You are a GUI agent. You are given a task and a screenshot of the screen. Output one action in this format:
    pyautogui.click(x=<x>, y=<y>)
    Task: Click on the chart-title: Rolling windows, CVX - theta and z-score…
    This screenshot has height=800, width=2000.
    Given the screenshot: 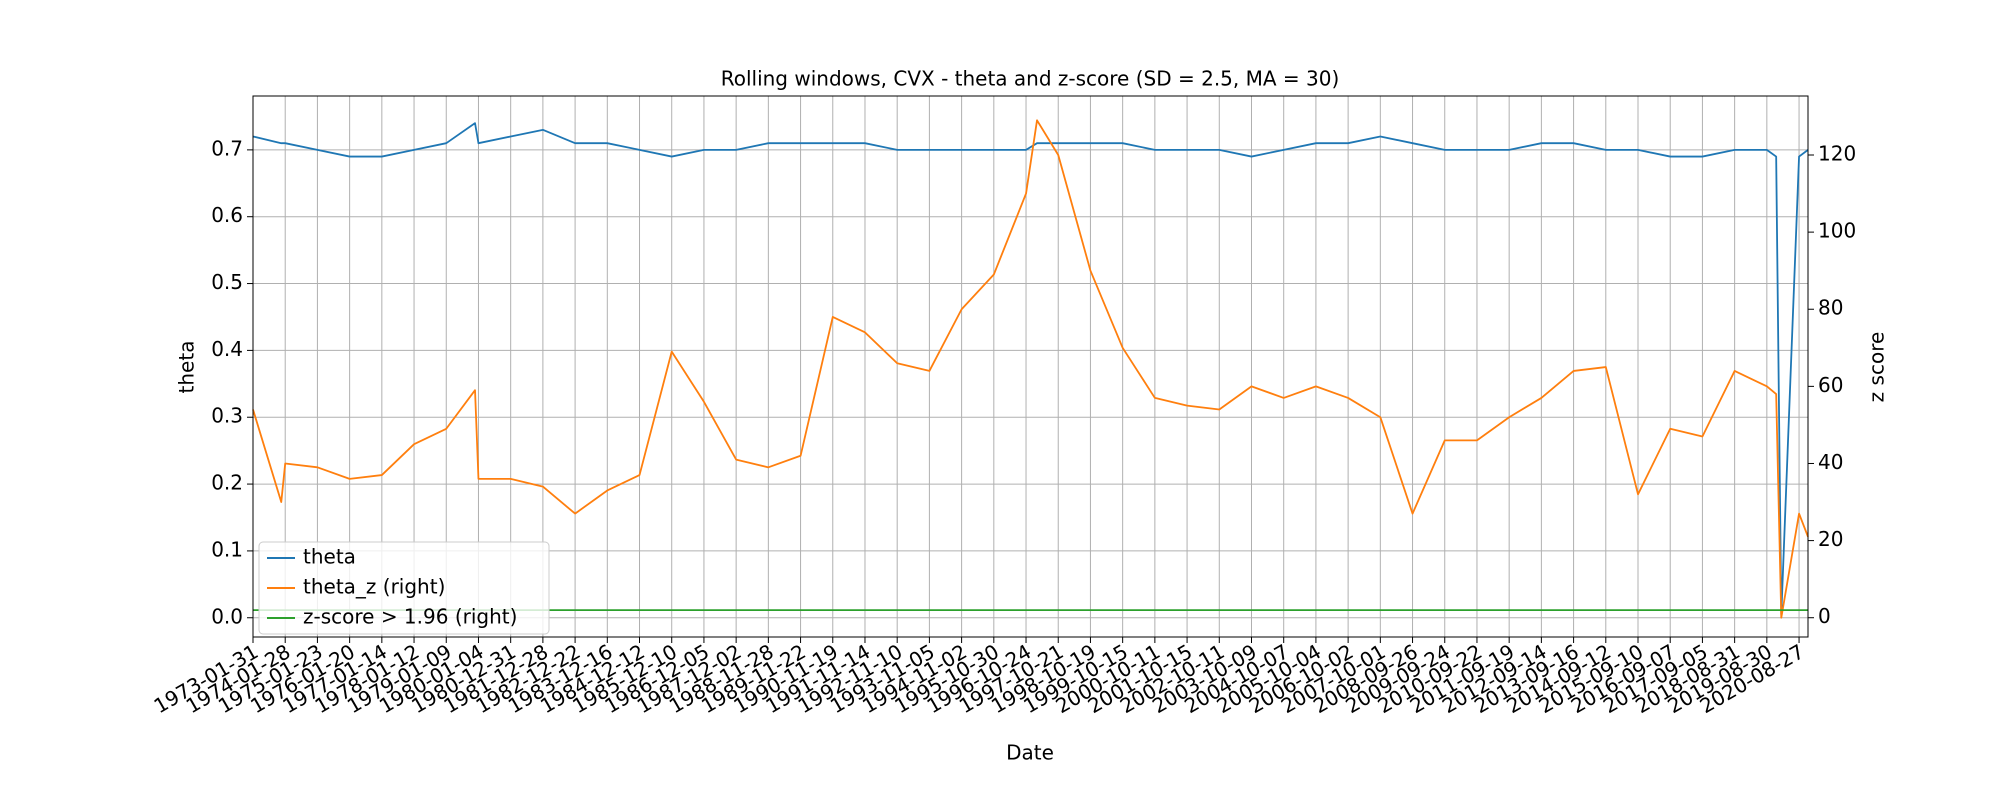 What is the action you would take?
    pyautogui.click(x=1030, y=79)
    